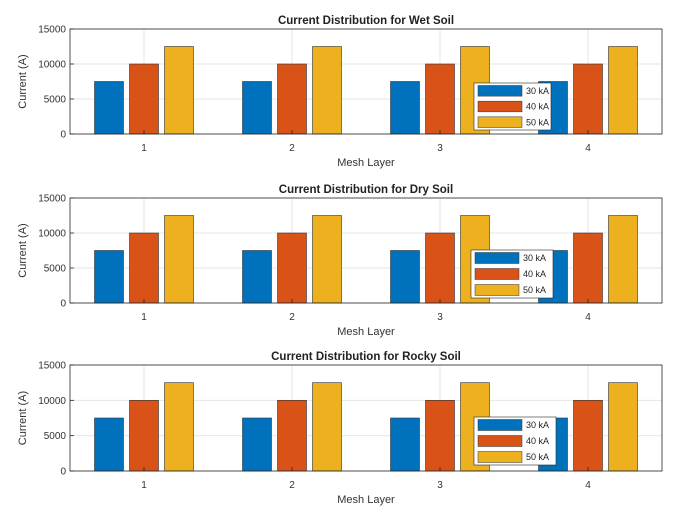 The image size is (696, 509). I want to click on chart-title: Current Distribution for Rocky Soil, so click(366, 357).